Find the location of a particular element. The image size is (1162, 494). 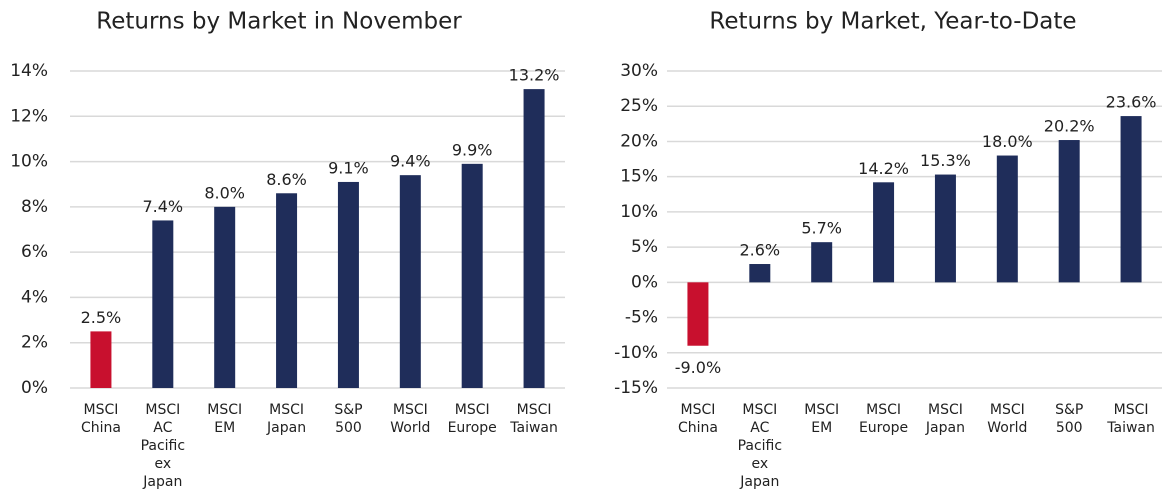

data-label: 13.2% is located at coordinates (534, 75).